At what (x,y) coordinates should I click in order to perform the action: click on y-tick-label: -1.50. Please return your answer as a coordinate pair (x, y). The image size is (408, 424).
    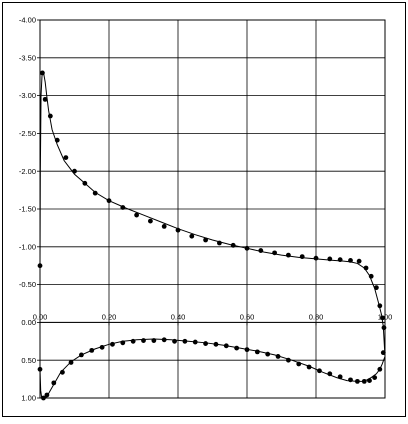
    Looking at the image, I should click on (27, 209).